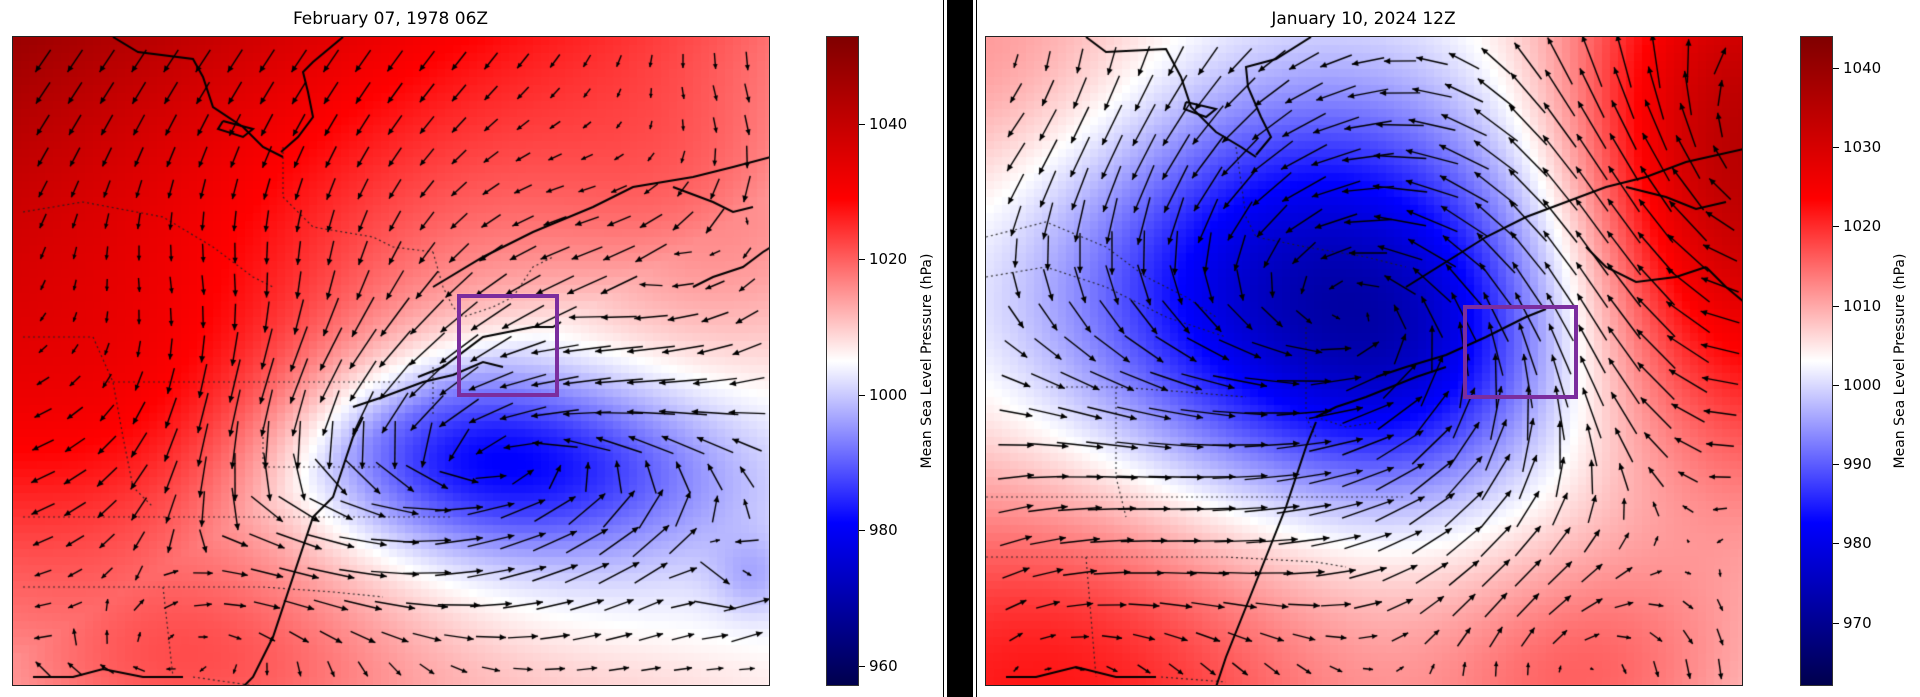 The height and width of the screenshot is (697, 1920). Describe the element at coordinates (927, 361) in the screenshot. I see `left-colorbar-label: Mean Sea Level Pressure (hPa)` at that location.